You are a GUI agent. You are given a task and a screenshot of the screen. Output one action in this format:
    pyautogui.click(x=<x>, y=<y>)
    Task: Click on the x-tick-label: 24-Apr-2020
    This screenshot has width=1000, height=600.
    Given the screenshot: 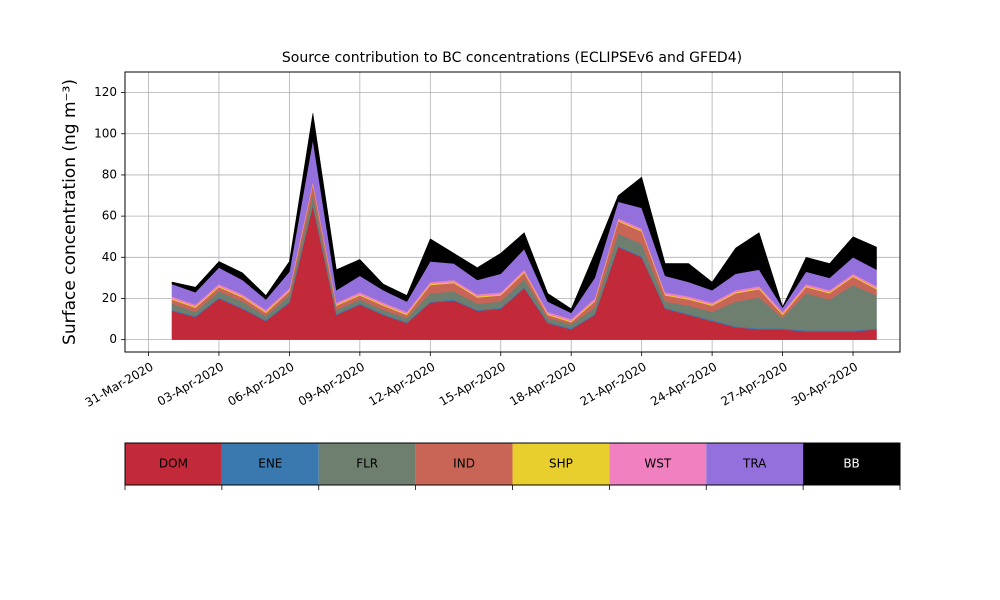 What is the action you would take?
    pyautogui.click(x=683, y=384)
    